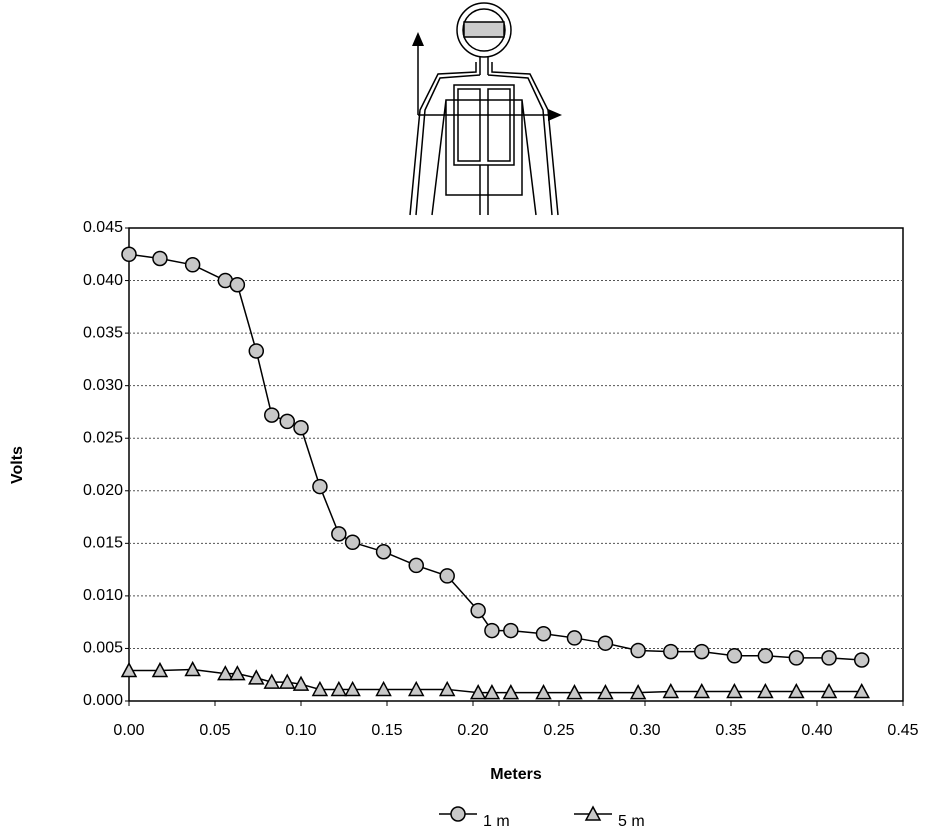 This screenshot has width=927, height=835. I want to click on y-tick-label: 0.020, so click(103, 490).